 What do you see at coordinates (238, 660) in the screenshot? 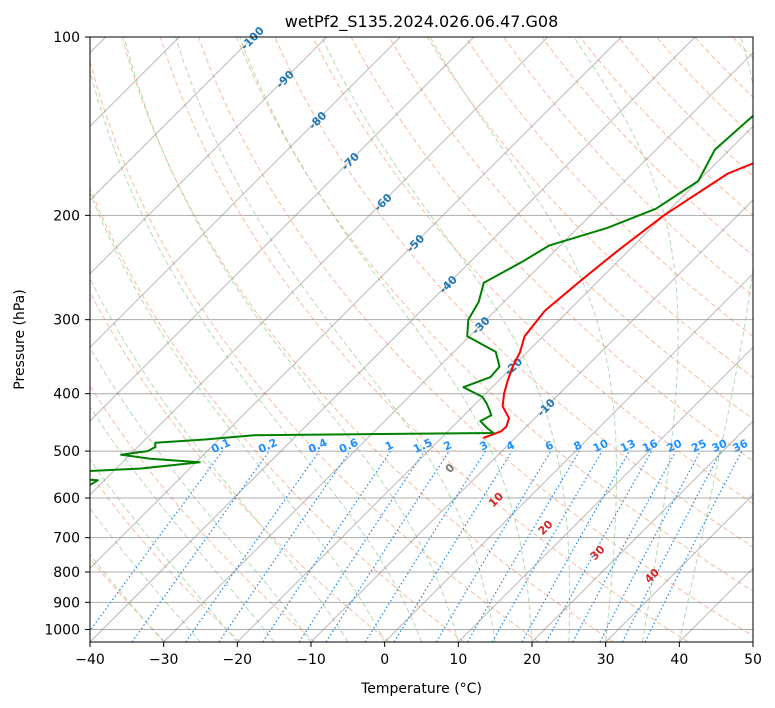
I see `x-tick-label: −20` at bounding box center [238, 660].